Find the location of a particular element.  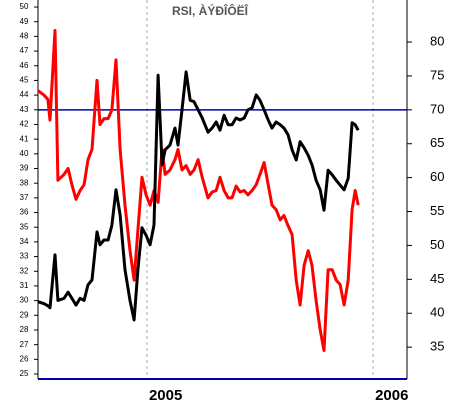

y-tick-label: 46 is located at coordinates (24, 65).